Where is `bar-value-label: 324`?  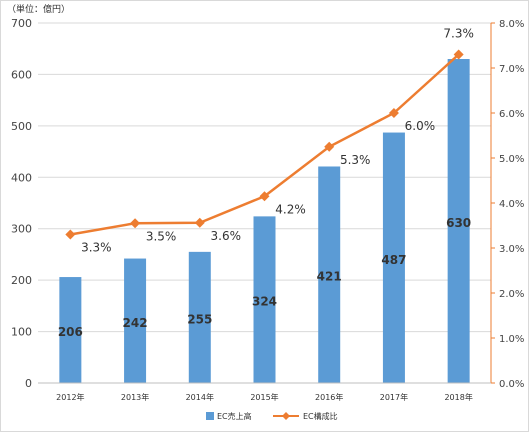 bar-value-label: 324 is located at coordinates (264, 302).